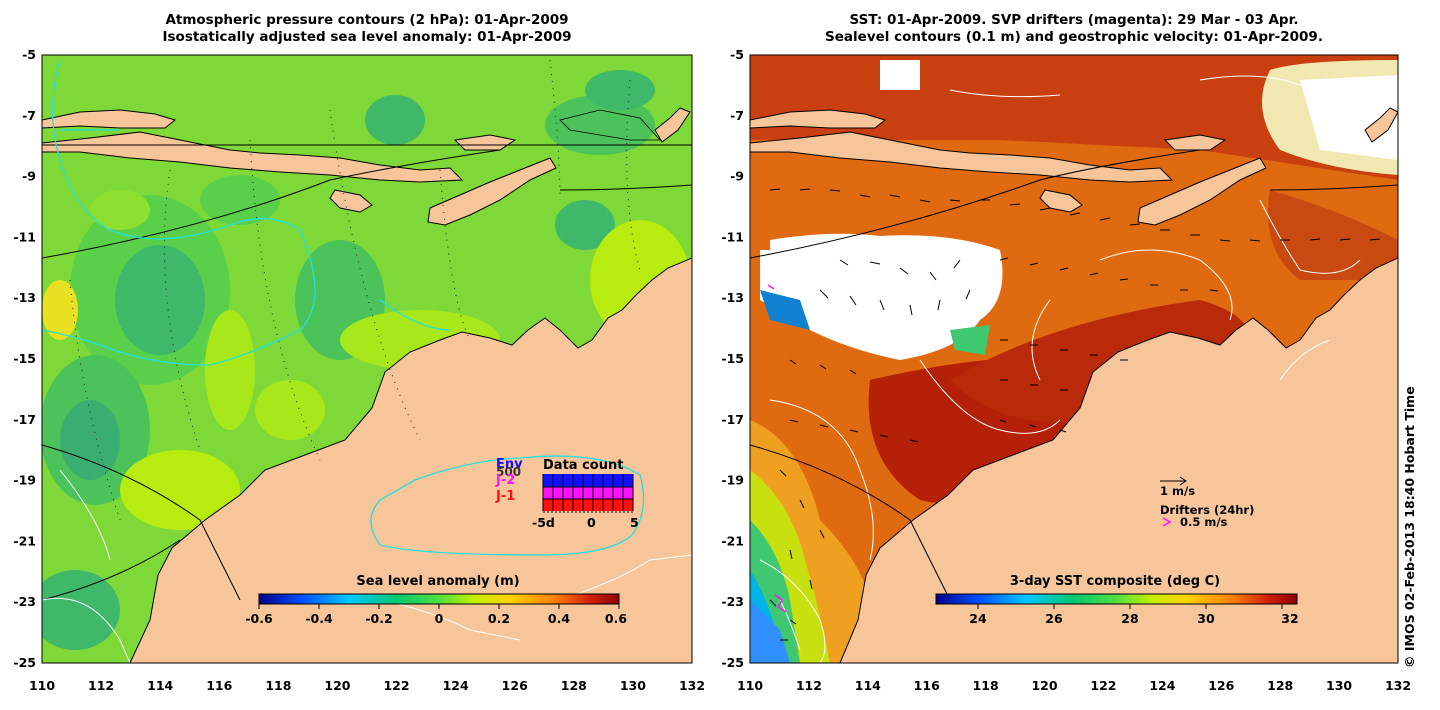 The width and height of the screenshot is (1440, 710). What do you see at coordinates (259, 618) in the screenshot?
I see `sla-tick-1: -0.6` at bounding box center [259, 618].